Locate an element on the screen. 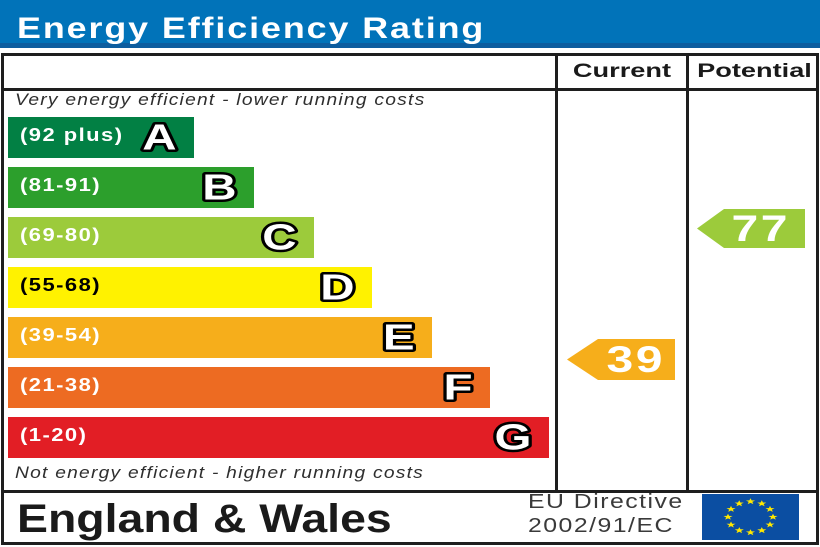  svg-text: B is located at coordinates (219, 187).